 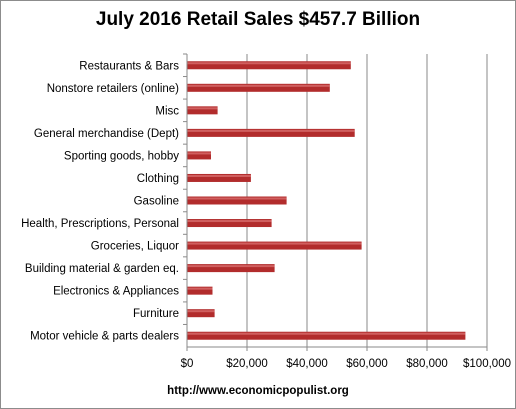 What do you see at coordinates (258, 391) in the screenshot?
I see `source-url: http://www.economicpopulist.org` at bounding box center [258, 391].